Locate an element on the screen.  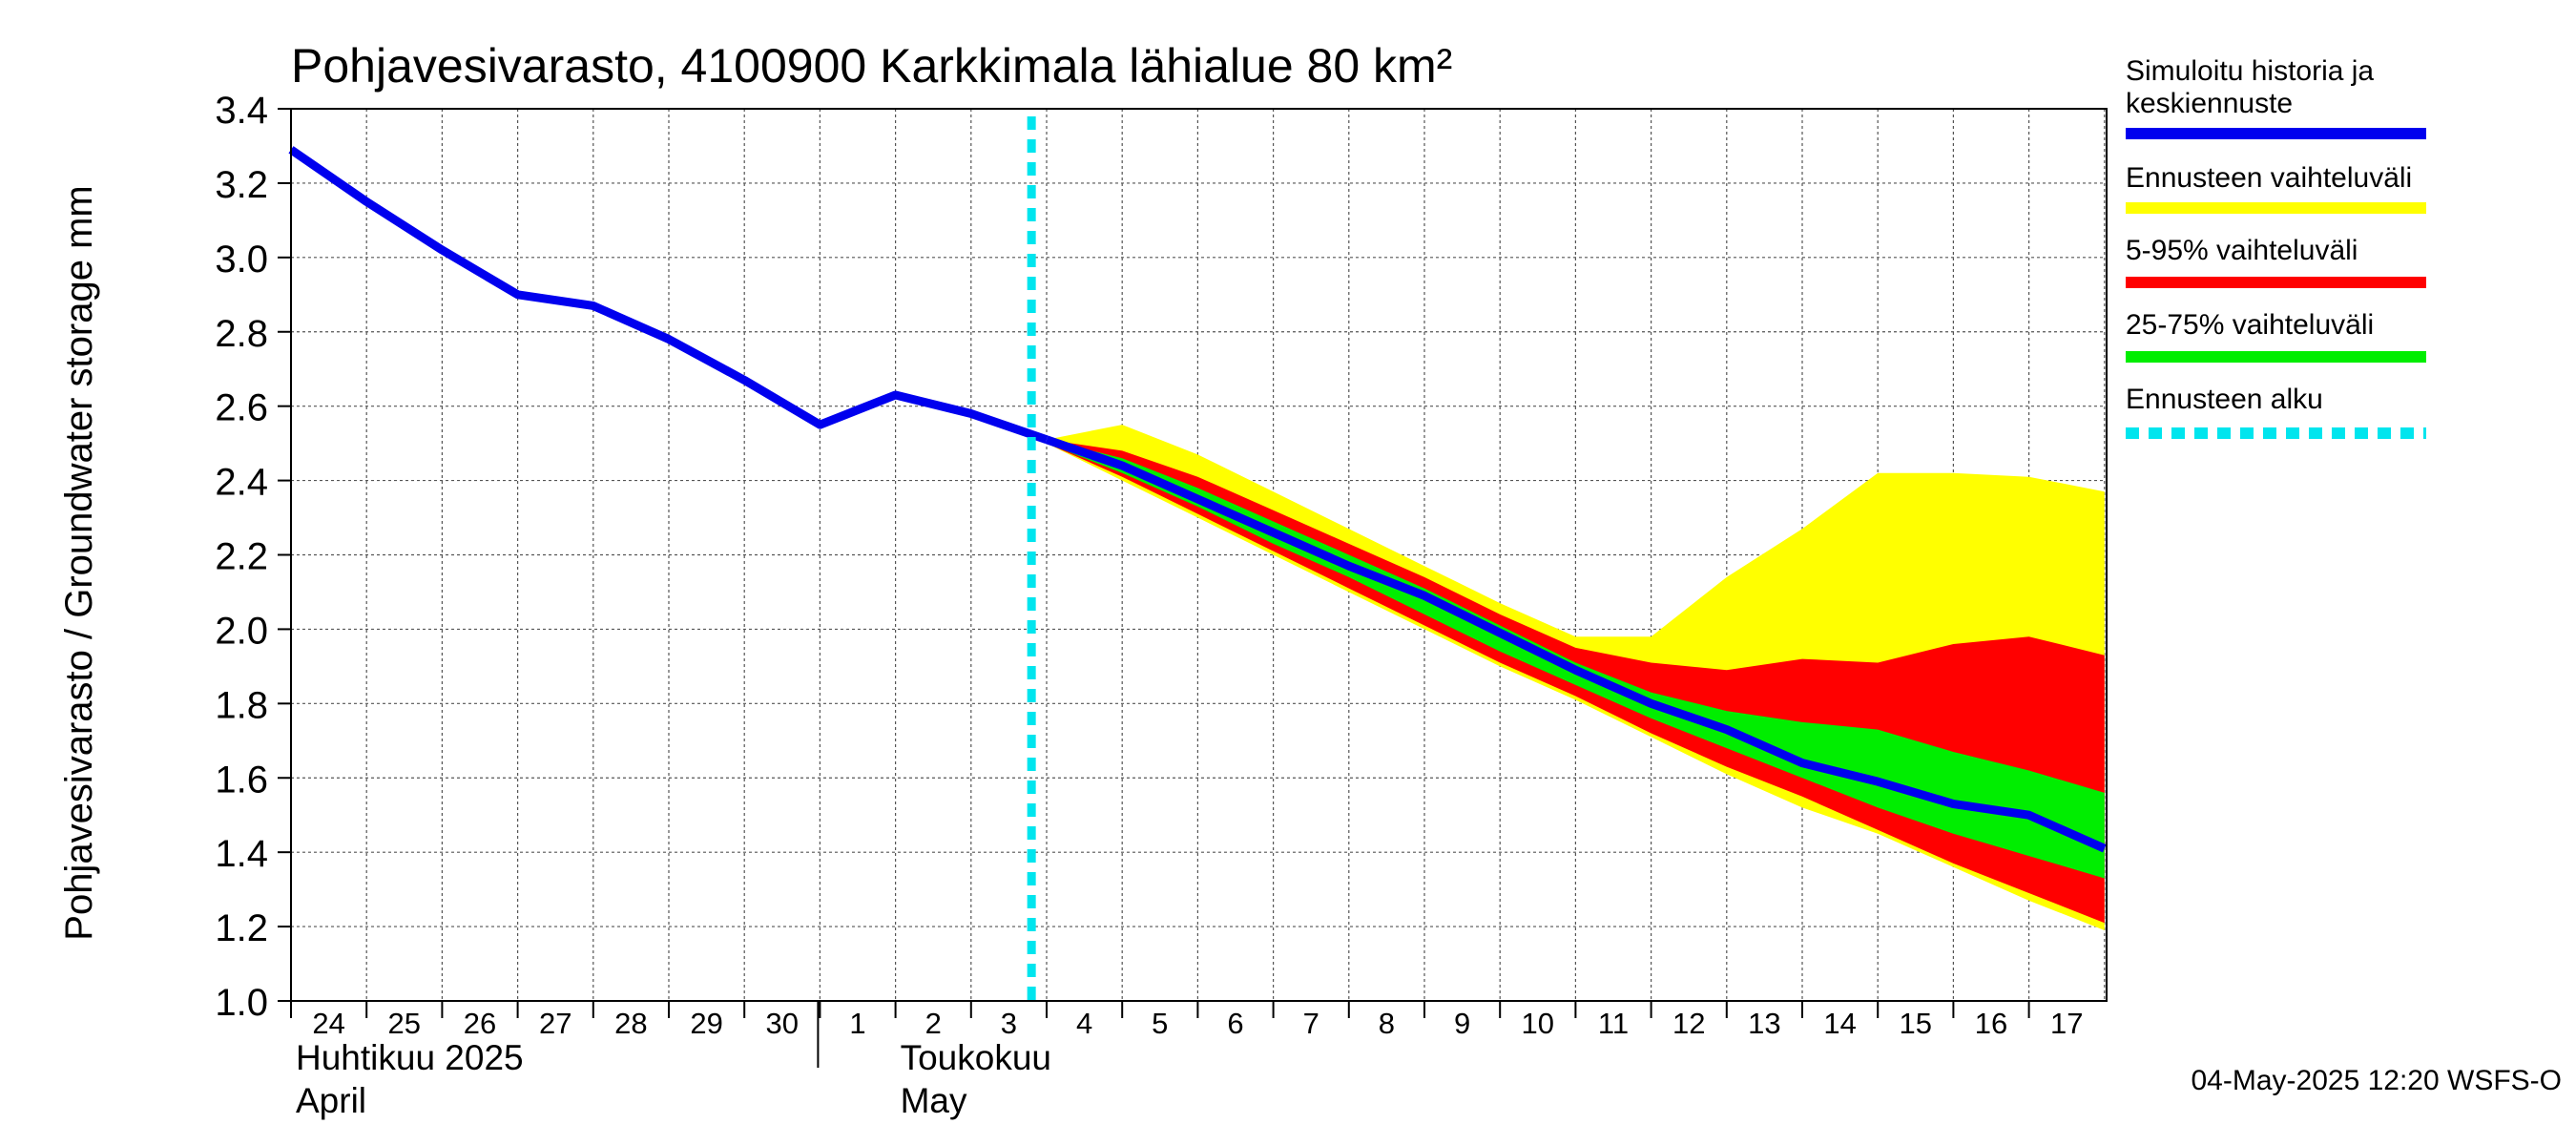
history-line is located at coordinates (668, 295).